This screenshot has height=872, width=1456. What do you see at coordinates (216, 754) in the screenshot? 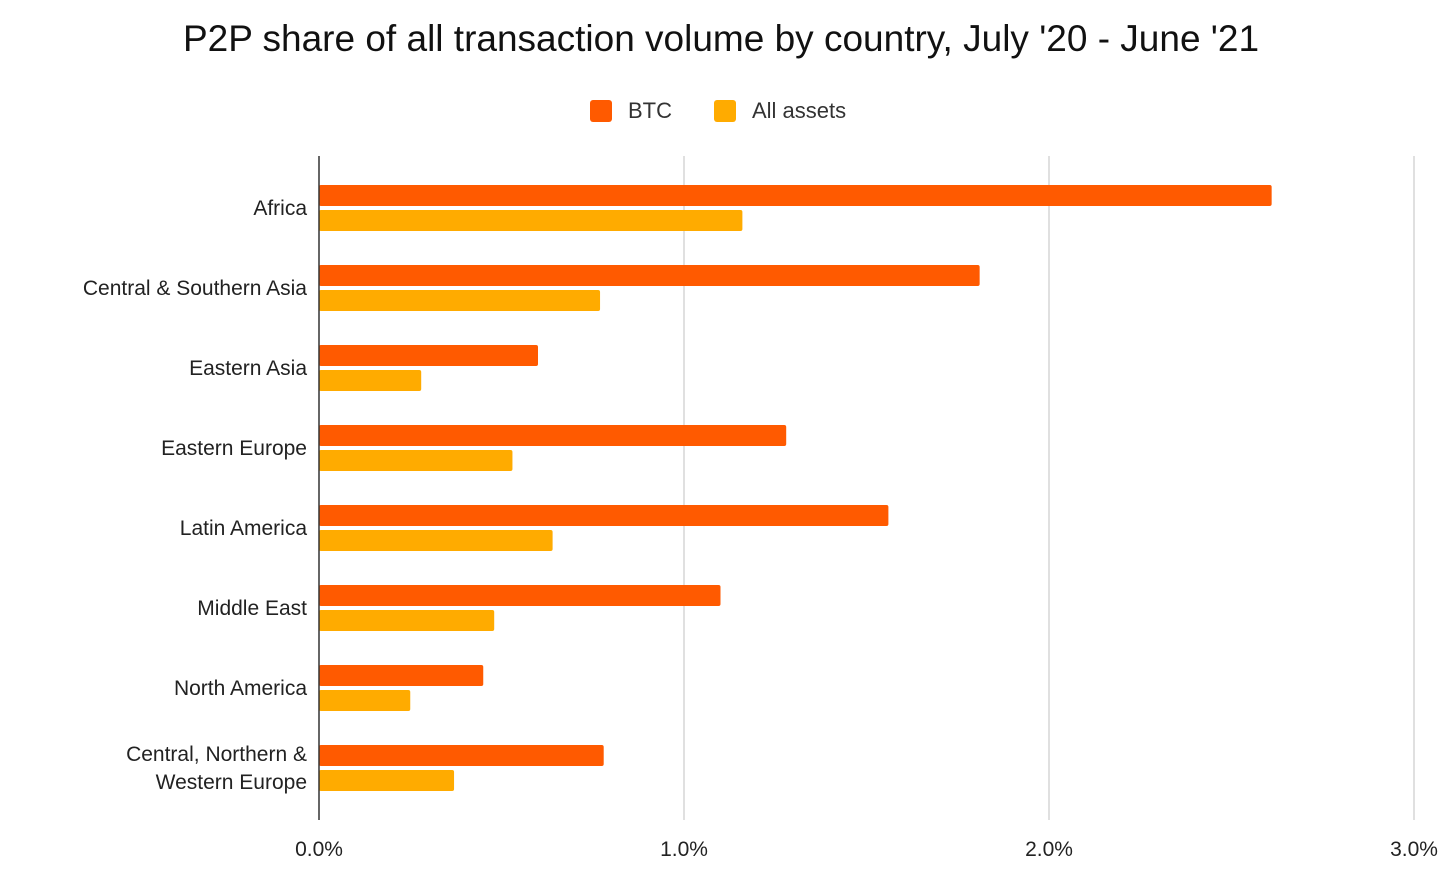
I see `category-label: Central, Northern &` at bounding box center [216, 754].